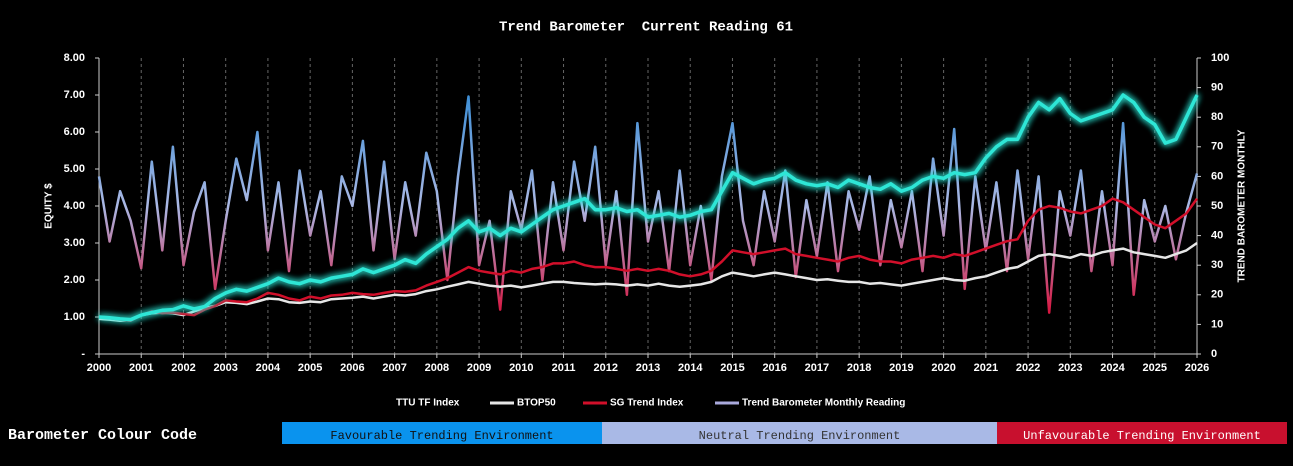 The image size is (1293, 466). What do you see at coordinates (1220, 58) in the screenshot?
I see `y2-tick-label: 100` at bounding box center [1220, 58].